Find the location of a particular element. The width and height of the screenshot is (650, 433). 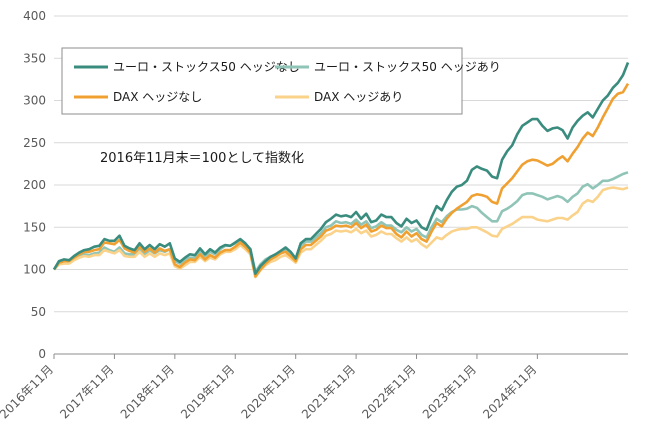

y-tick-label: 400 is located at coordinates (34, 16).